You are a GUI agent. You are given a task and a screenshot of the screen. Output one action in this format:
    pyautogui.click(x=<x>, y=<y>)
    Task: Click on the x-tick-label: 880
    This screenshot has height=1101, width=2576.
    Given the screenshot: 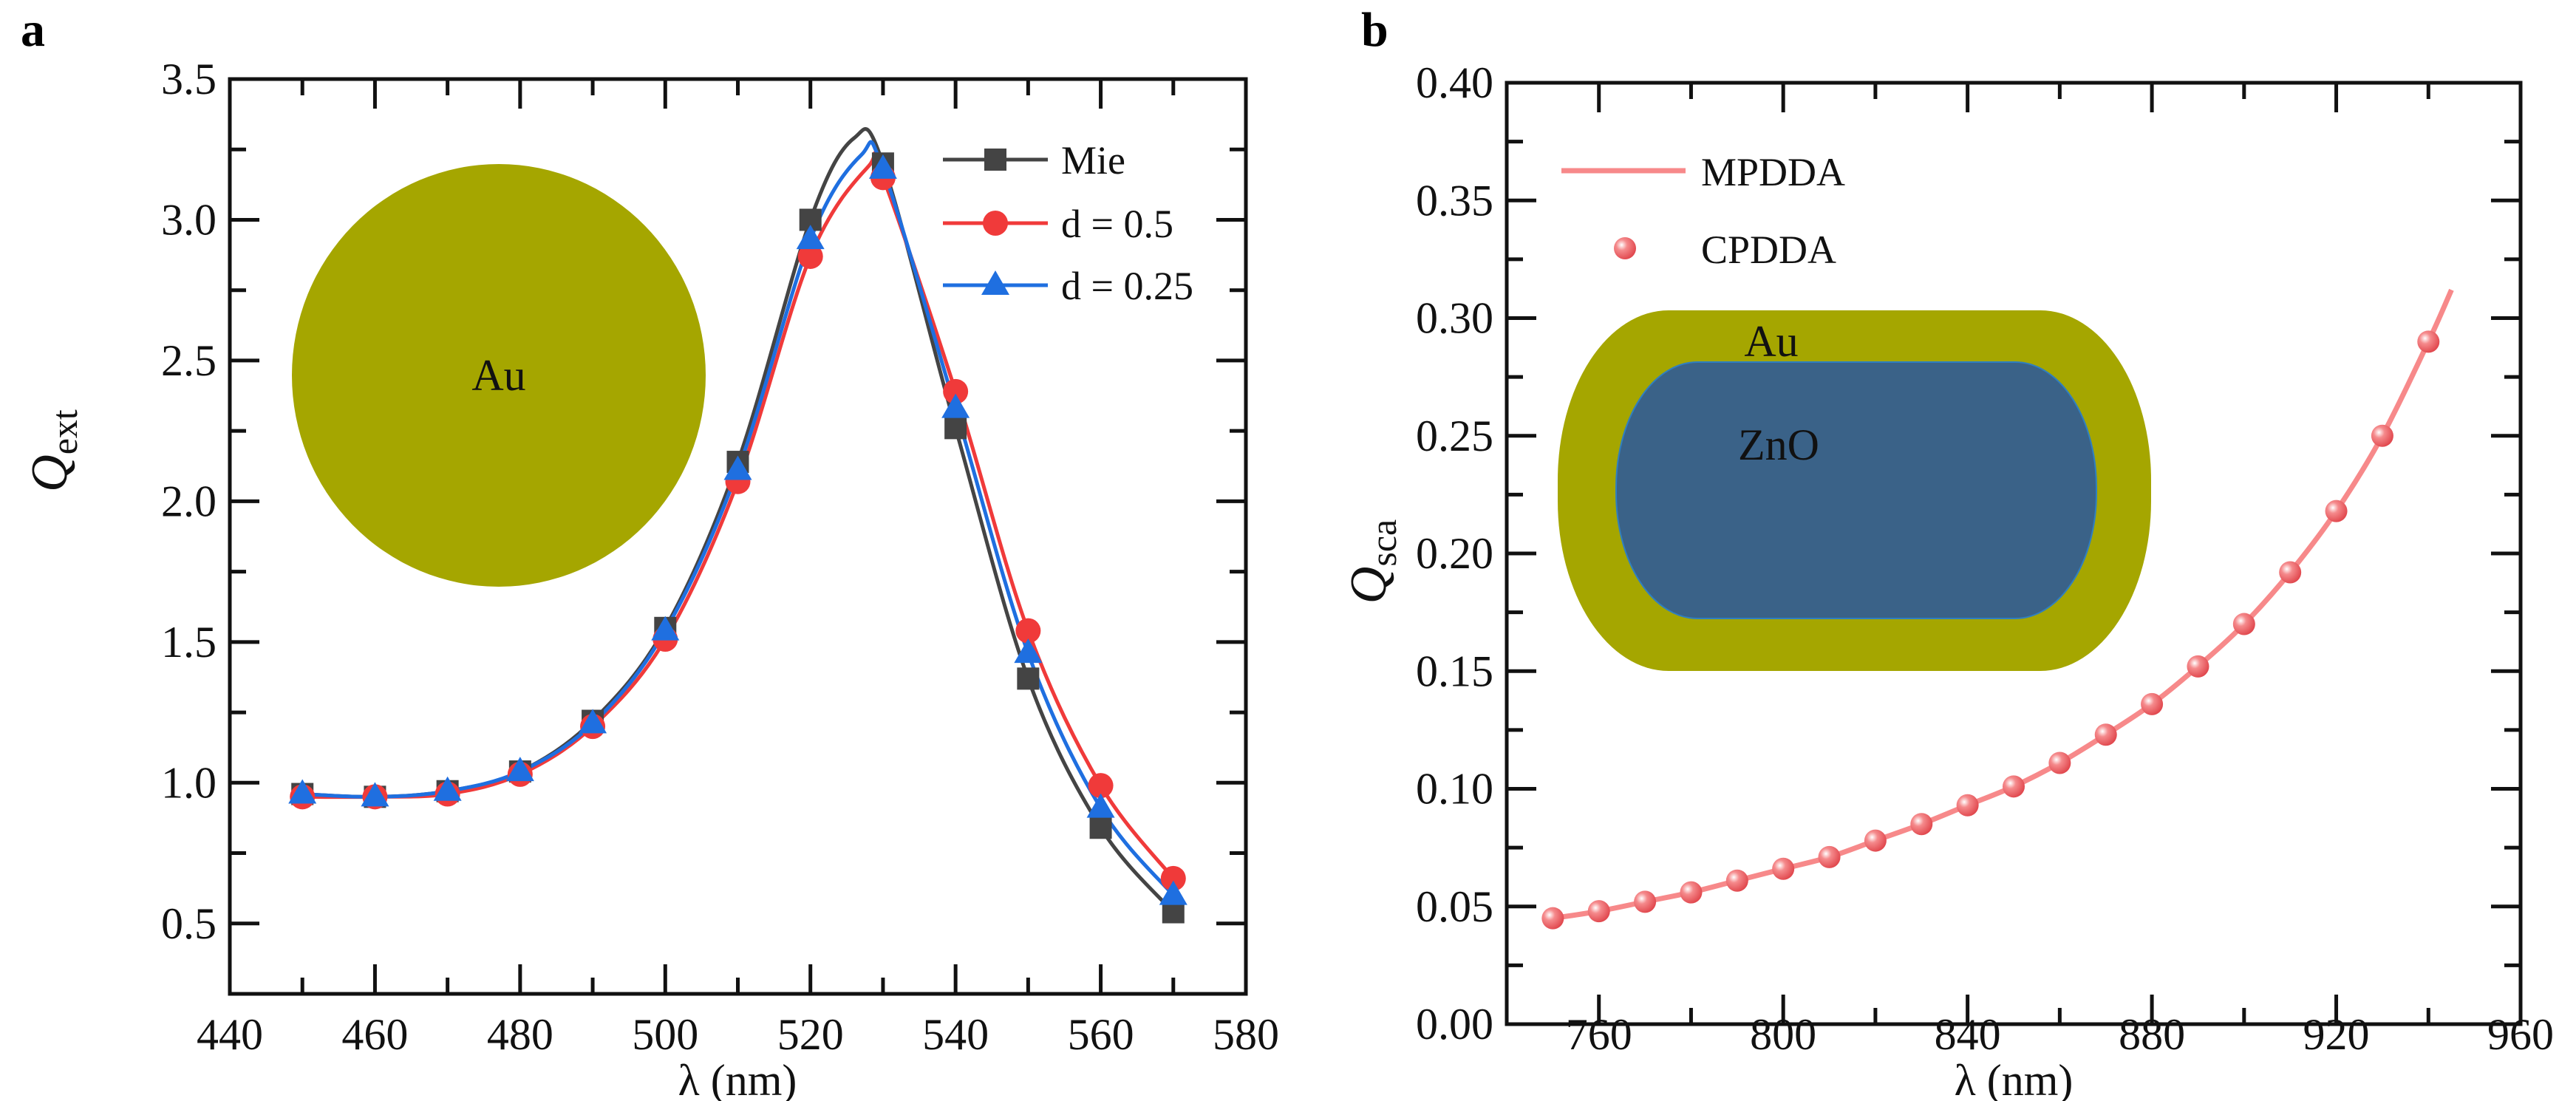 What is the action you would take?
    pyautogui.click(x=2152, y=1034)
    